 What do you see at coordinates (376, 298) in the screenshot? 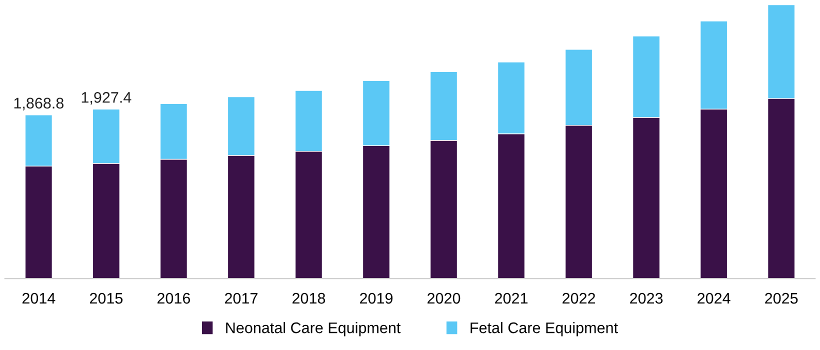
I see `x-tick-label: 2019` at bounding box center [376, 298].